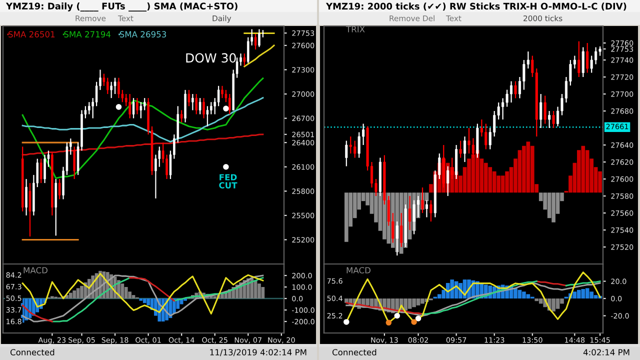 The width and height of the screenshot is (640, 360). Describe the element at coordinates (143, 34) in the screenshot. I see `legend-label: SMA 26953` at that location.